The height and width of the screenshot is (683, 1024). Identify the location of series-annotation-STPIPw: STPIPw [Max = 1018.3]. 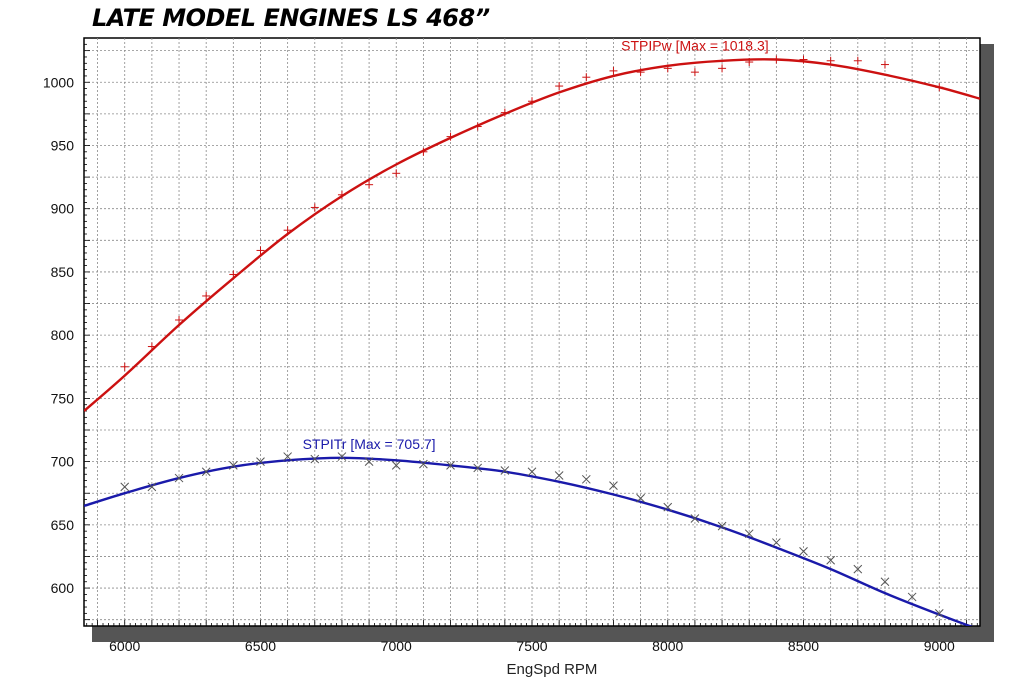
(694, 46).